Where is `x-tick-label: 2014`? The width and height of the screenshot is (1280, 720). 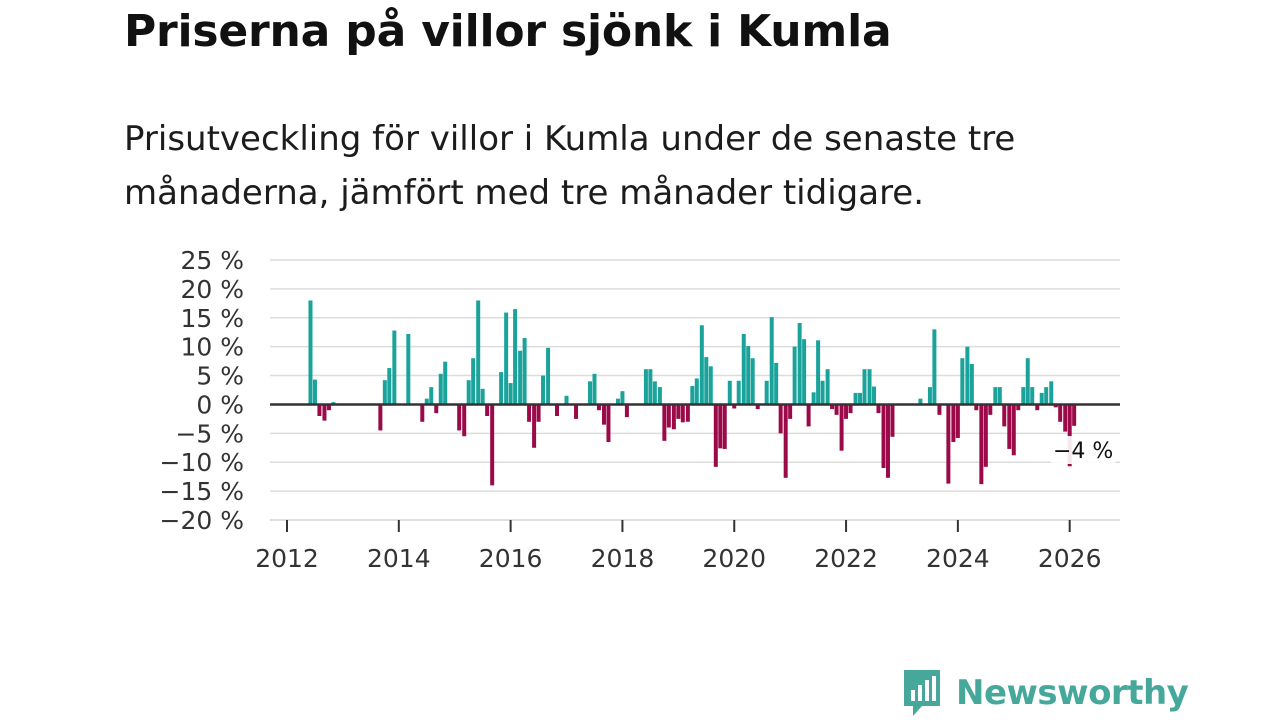
x-tick-label: 2014 is located at coordinates (399, 558).